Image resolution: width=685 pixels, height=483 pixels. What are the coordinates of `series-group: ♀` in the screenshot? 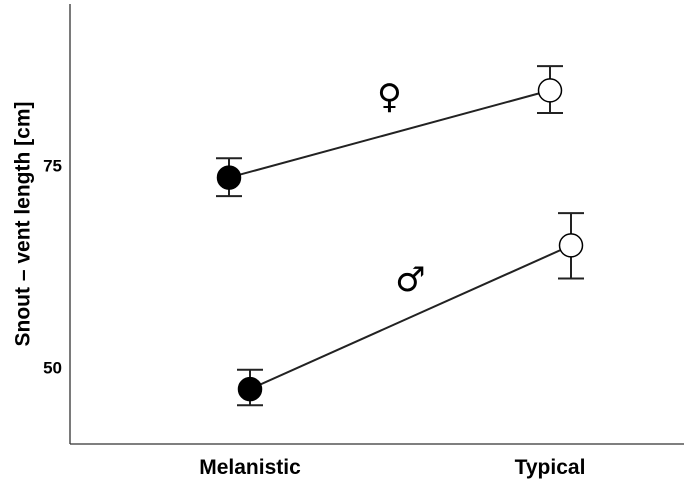 It's located at (389, 131).